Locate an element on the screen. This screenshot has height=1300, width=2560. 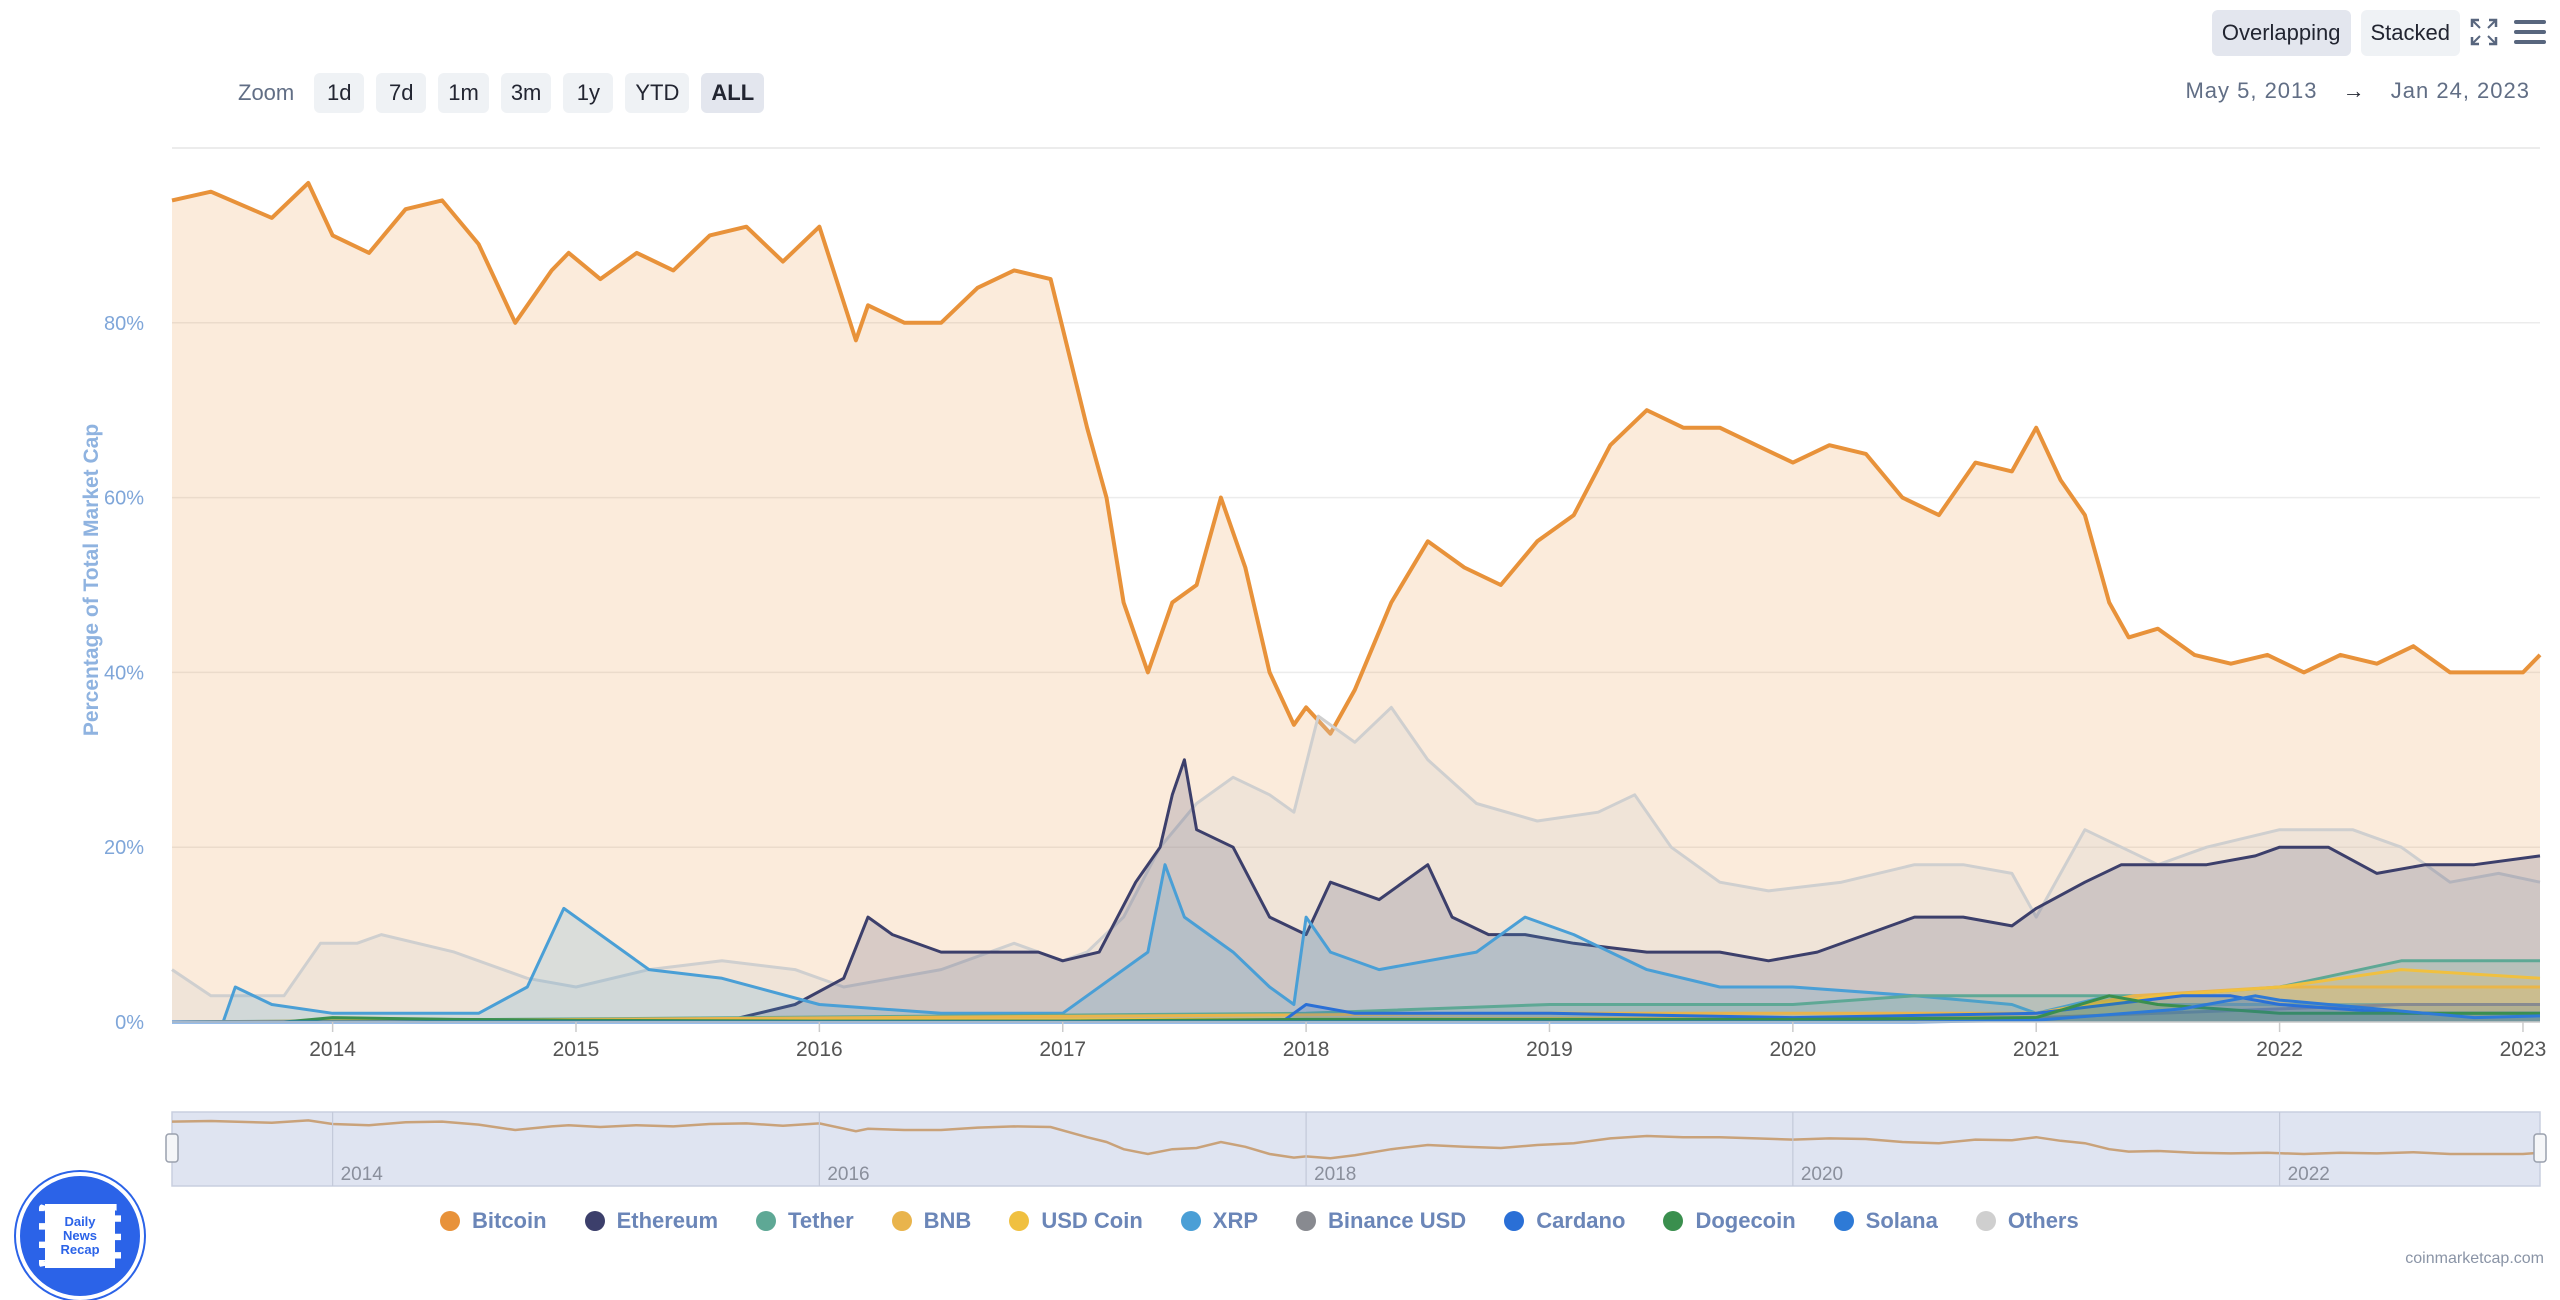
zoom-all-button: ALL is located at coordinates (733, 93).